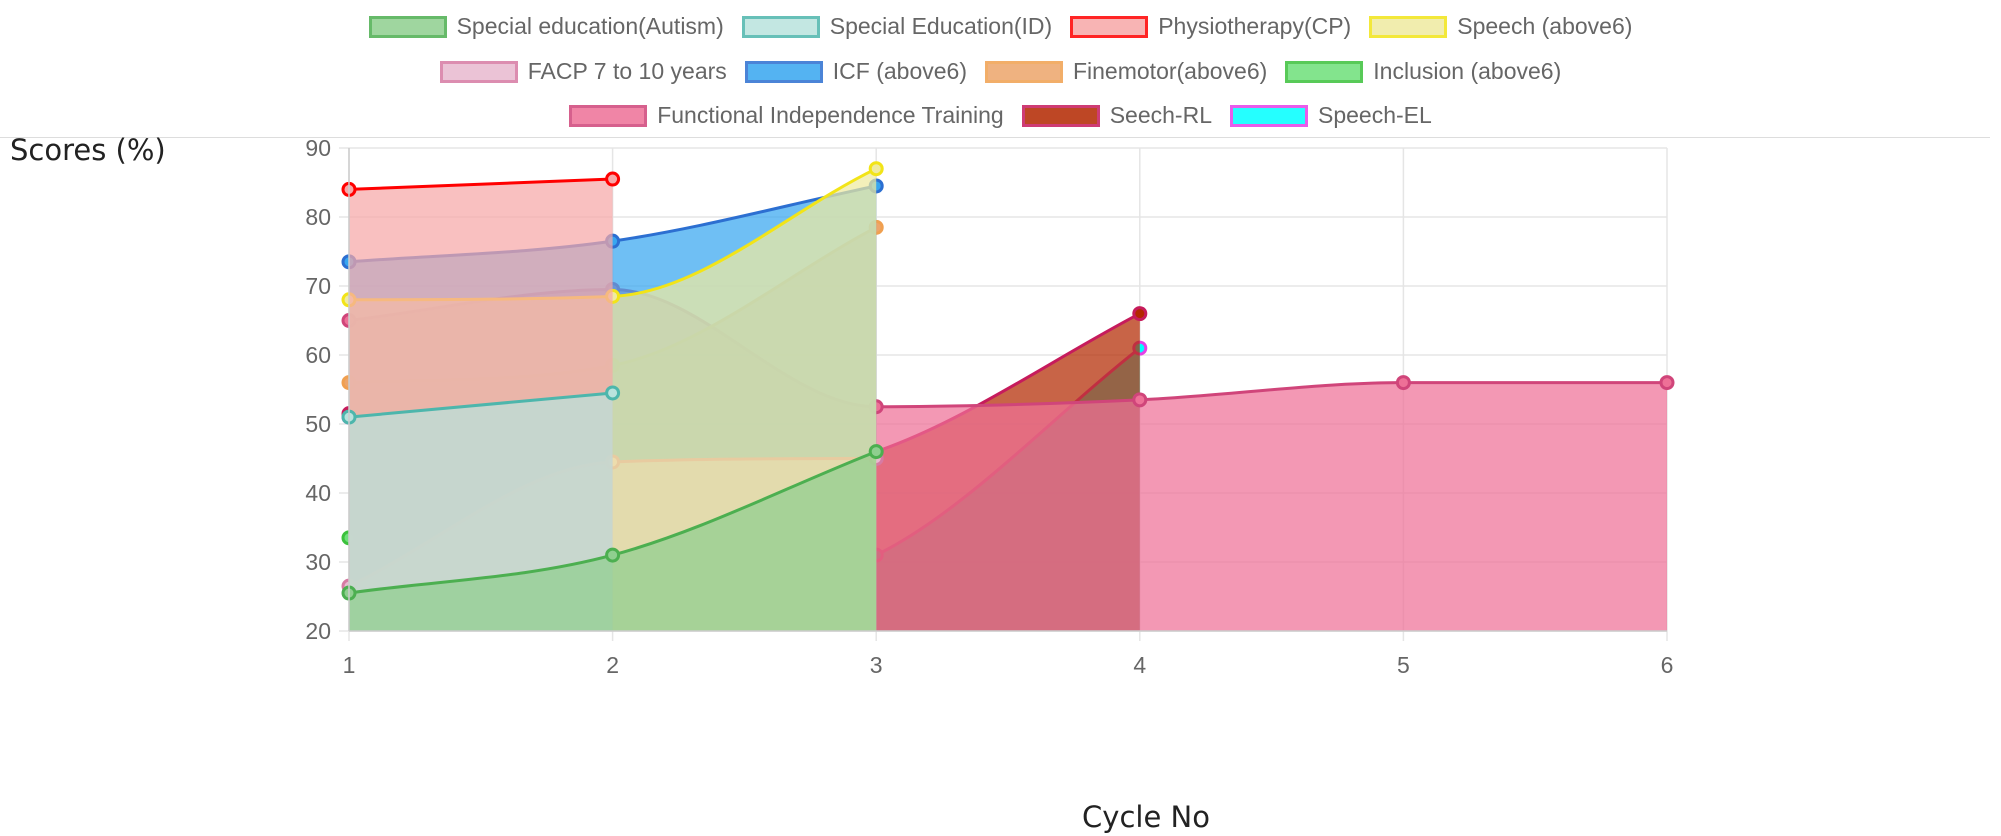  What do you see at coordinates (899, 71) in the screenshot?
I see `legend-label: ICF (above6)` at bounding box center [899, 71].